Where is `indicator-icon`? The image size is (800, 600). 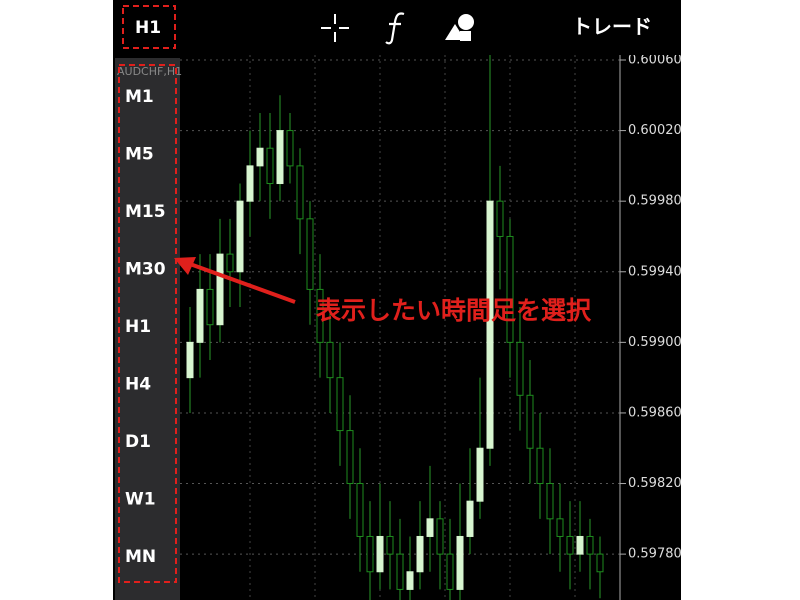 indicator-icon is located at coordinates (395, 28).